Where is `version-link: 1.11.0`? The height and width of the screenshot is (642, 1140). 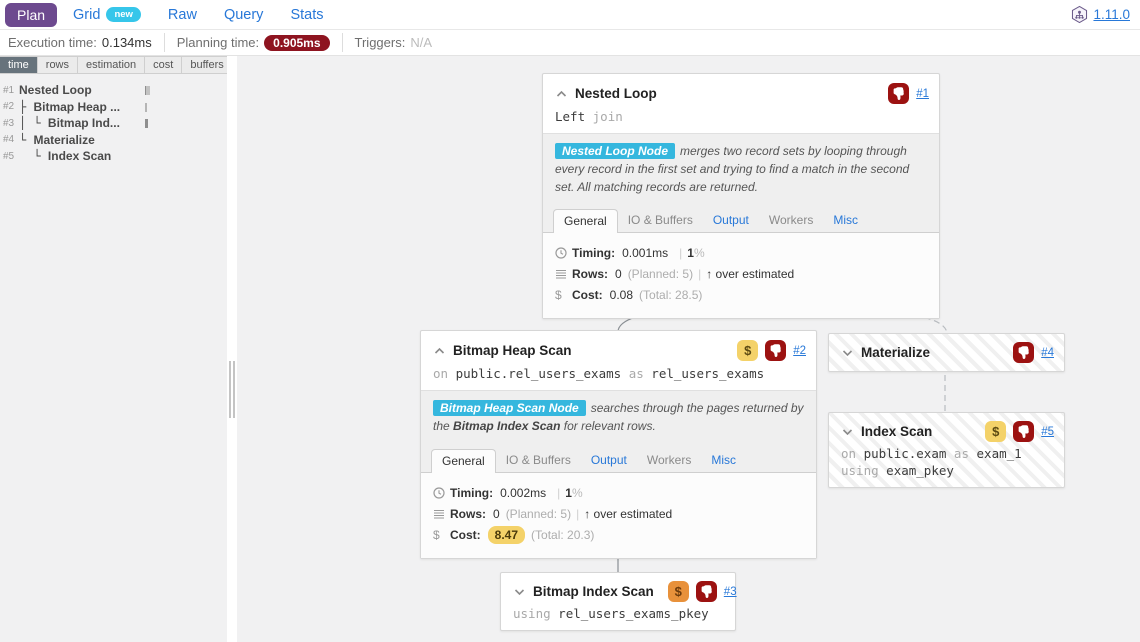
version-link: 1.11.0 is located at coordinates (1111, 14).